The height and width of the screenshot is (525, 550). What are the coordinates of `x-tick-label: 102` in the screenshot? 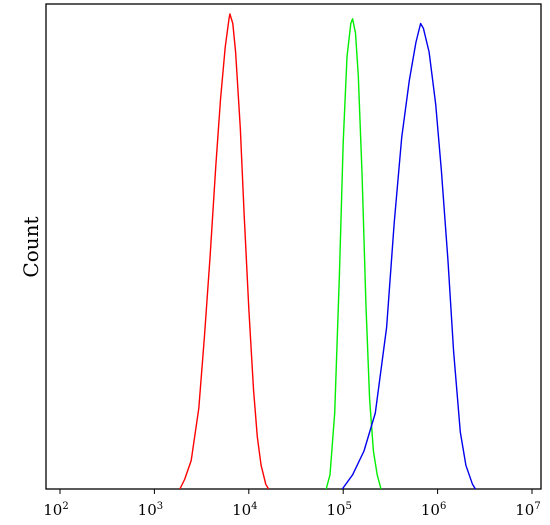 It's located at (55, 510).